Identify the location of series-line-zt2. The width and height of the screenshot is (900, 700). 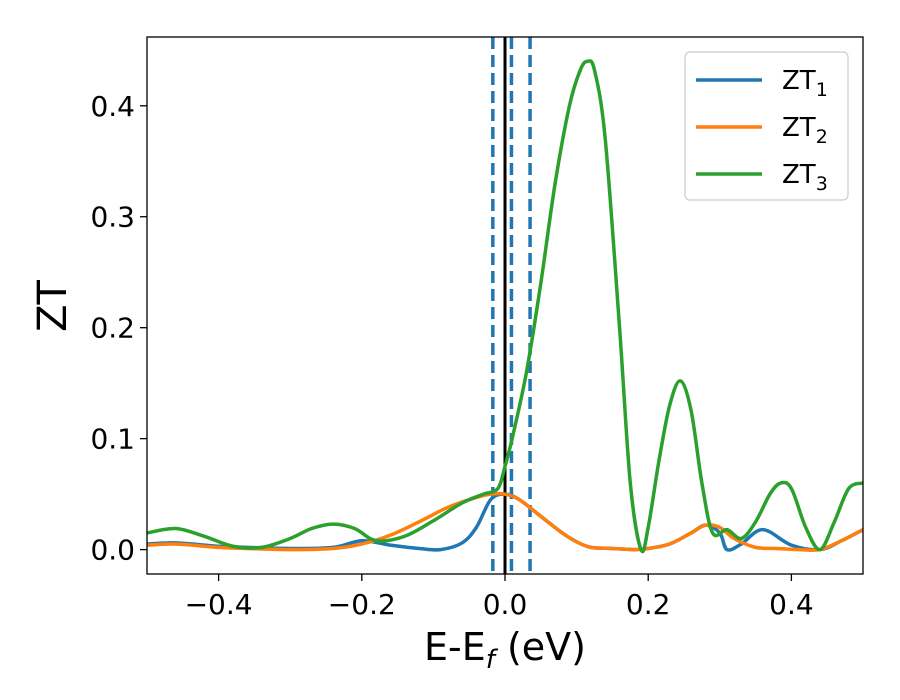
(505, 522).